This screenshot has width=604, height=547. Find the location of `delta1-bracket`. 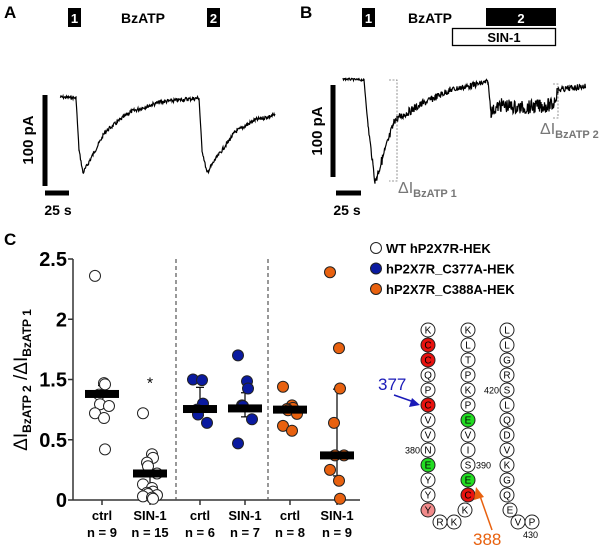

delta1-bracket is located at coordinates (393, 130).